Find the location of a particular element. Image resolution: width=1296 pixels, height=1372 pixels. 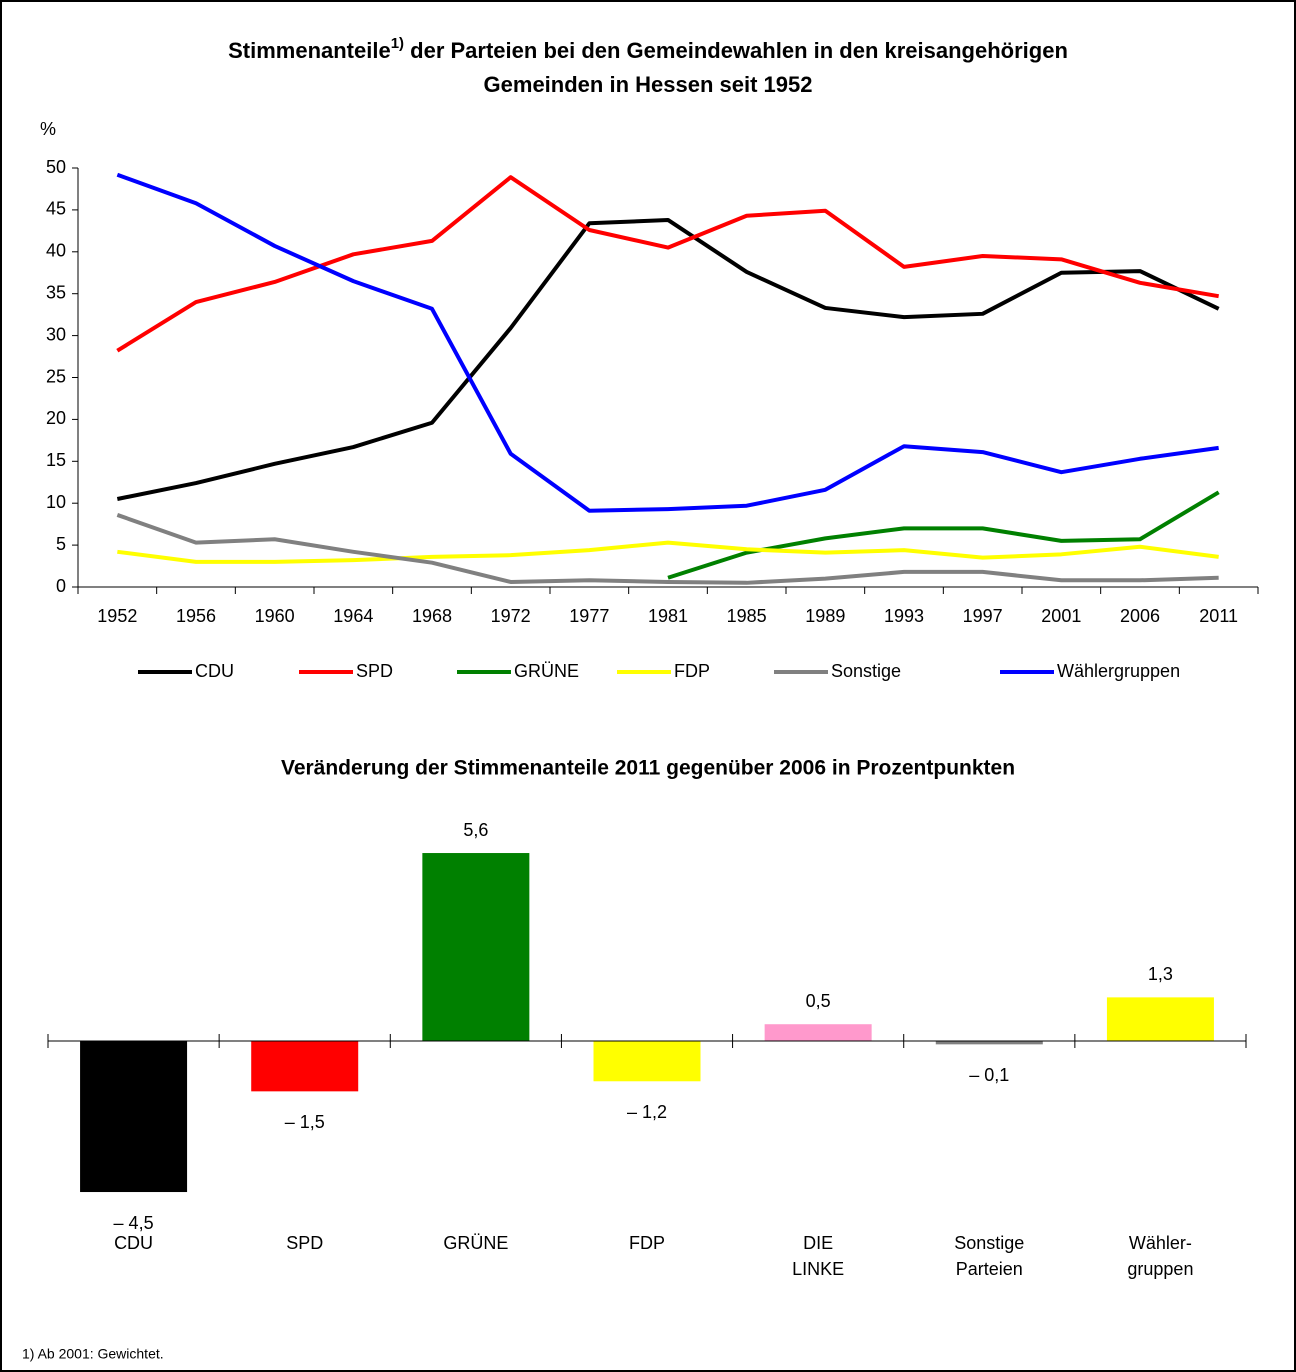

x-tick-label: Parteien is located at coordinates (989, 1269).